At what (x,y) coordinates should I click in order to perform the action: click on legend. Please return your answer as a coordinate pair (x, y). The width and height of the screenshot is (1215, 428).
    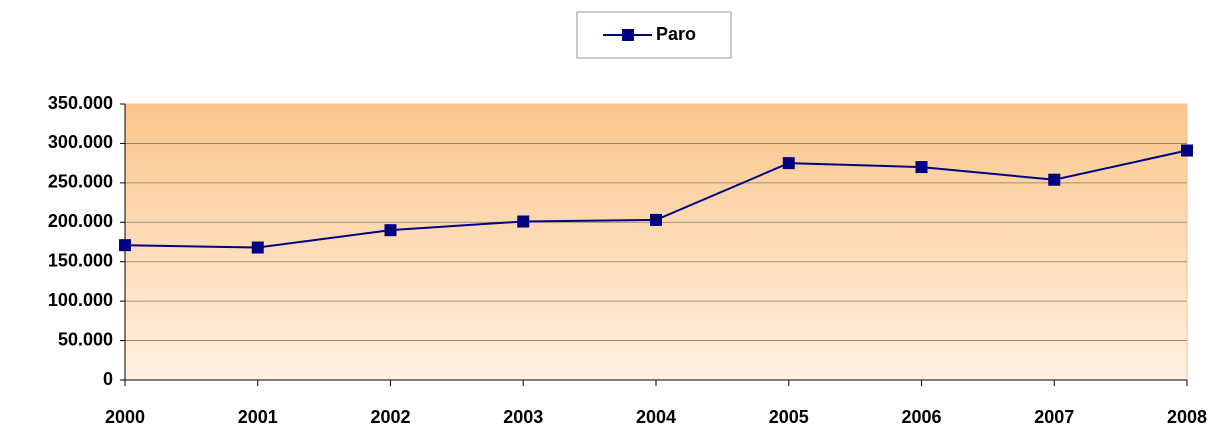
    Looking at the image, I should click on (654, 35).